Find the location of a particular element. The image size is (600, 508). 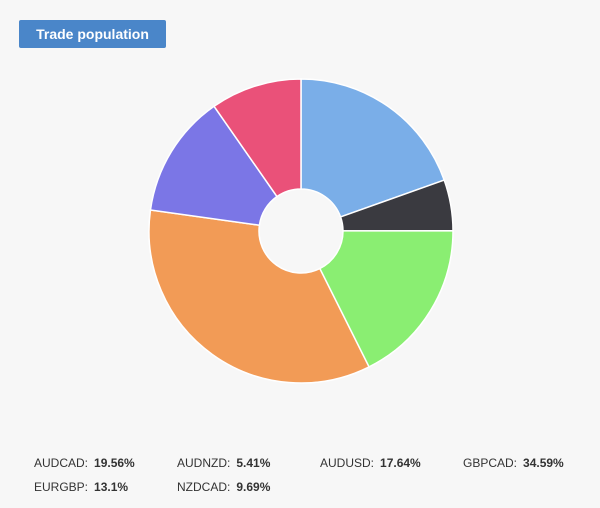

legend-item-audusd: AUDUSD: 17.64% is located at coordinates (391, 463).